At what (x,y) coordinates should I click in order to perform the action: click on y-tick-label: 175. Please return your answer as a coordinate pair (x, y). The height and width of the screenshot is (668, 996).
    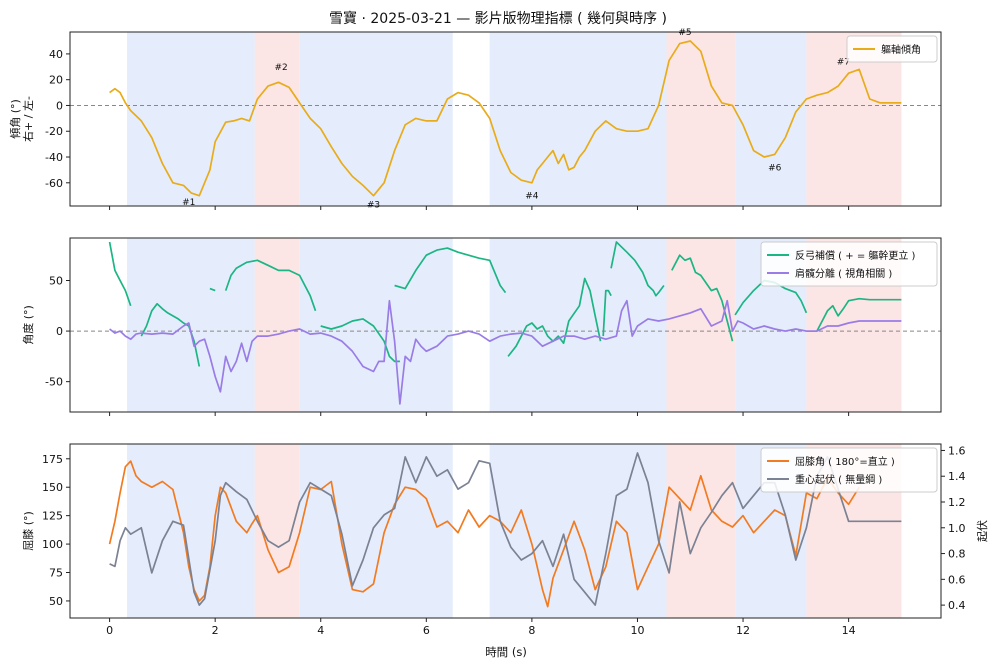
    Looking at the image, I should click on (52, 459).